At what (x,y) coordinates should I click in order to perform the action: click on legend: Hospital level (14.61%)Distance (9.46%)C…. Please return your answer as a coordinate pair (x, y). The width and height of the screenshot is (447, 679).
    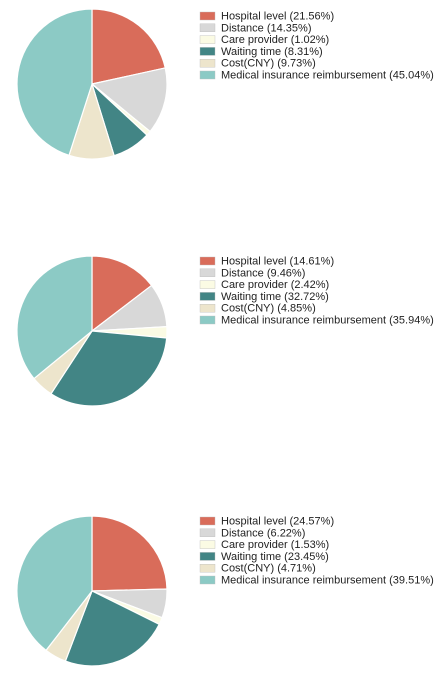
    Looking at the image, I should click on (316, 291).